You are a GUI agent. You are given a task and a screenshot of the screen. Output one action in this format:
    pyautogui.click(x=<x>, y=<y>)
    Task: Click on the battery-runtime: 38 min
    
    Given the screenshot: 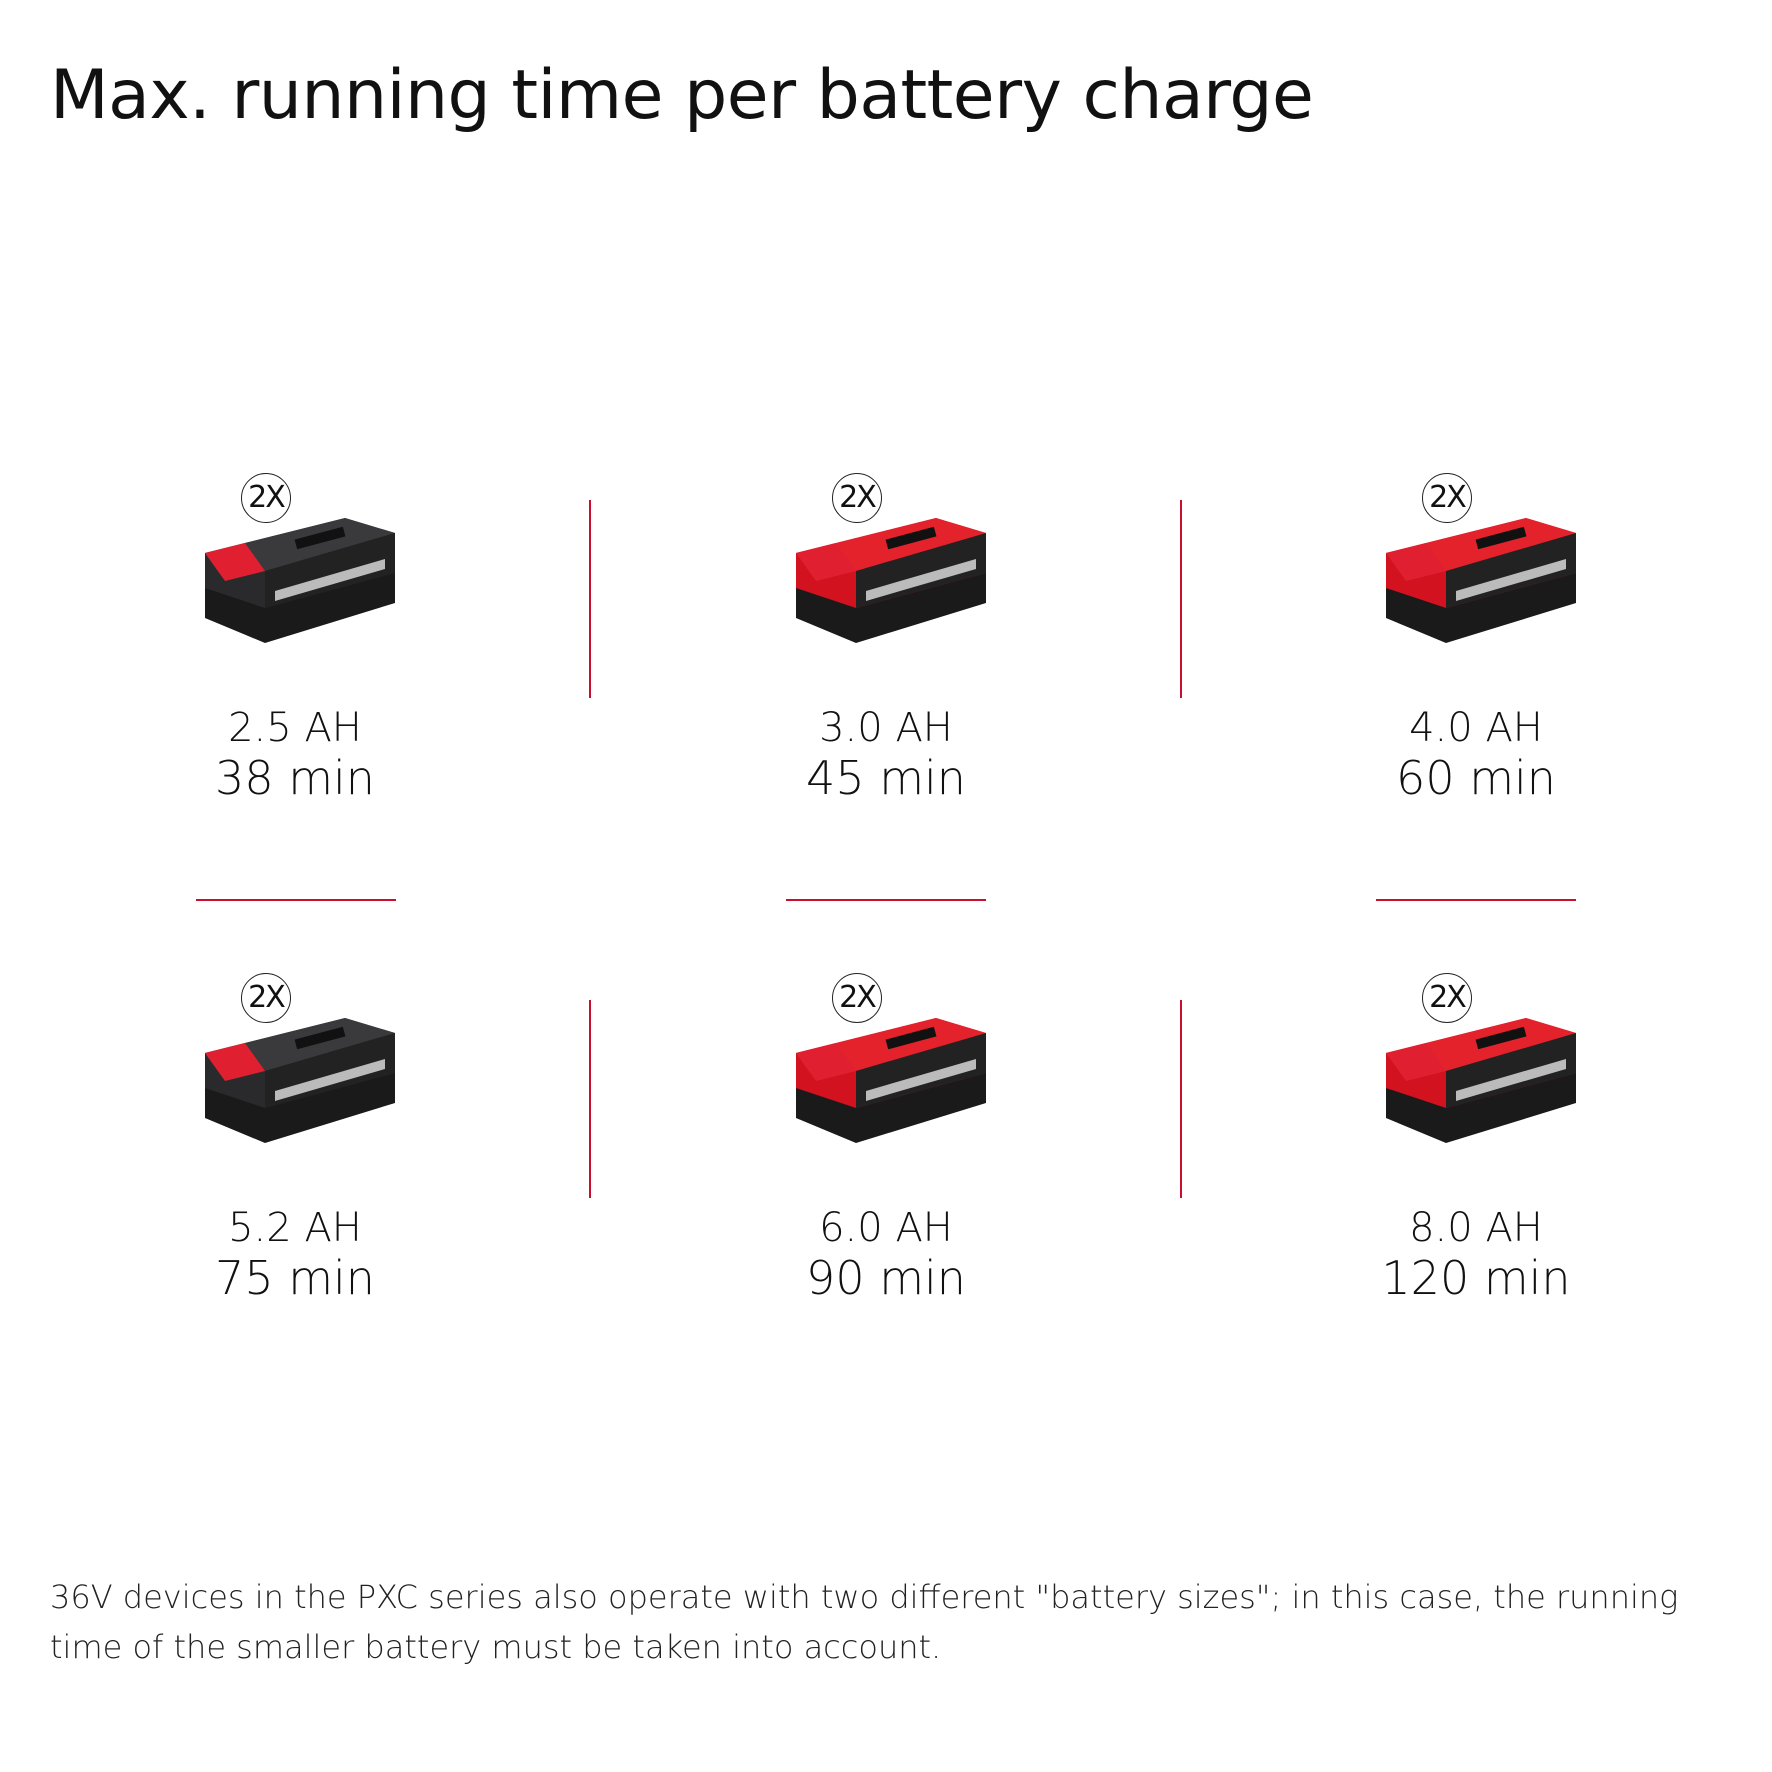 What is the action you would take?
    pyautogui.click(x=295, y=778)
    